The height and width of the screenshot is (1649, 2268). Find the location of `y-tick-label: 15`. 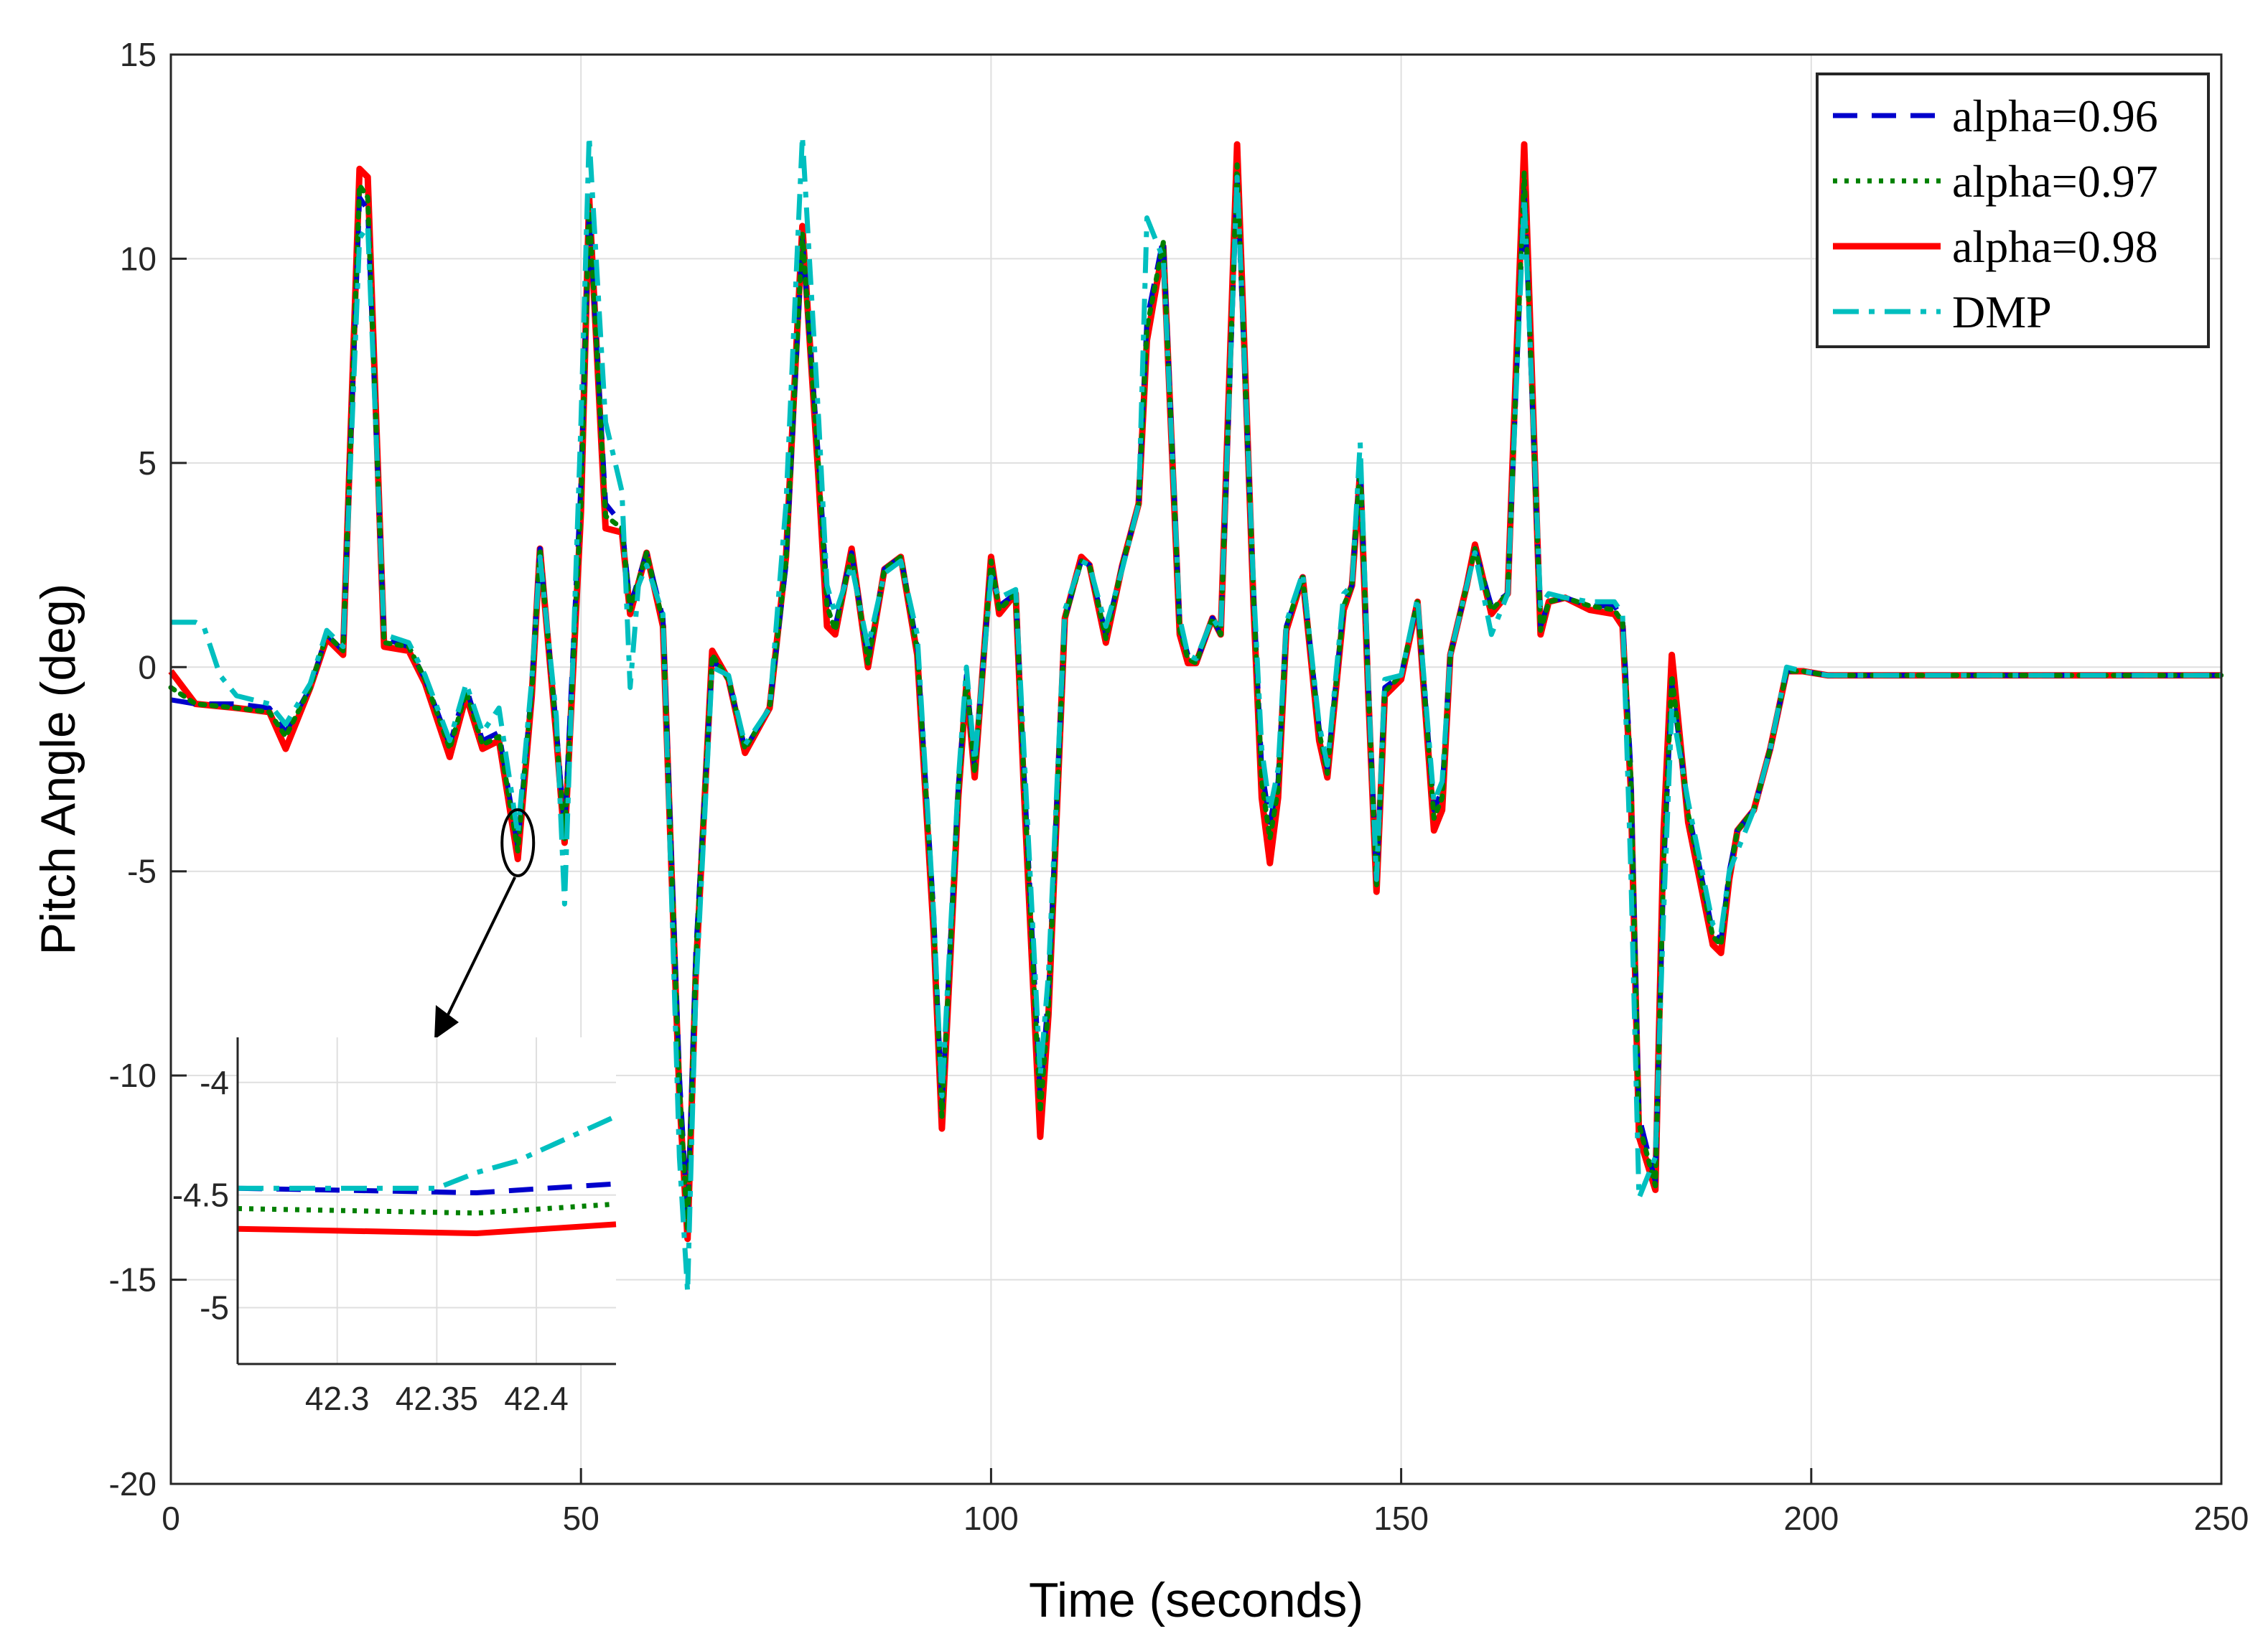

y-tick-label: 15 is located at coordinates (138, 54).